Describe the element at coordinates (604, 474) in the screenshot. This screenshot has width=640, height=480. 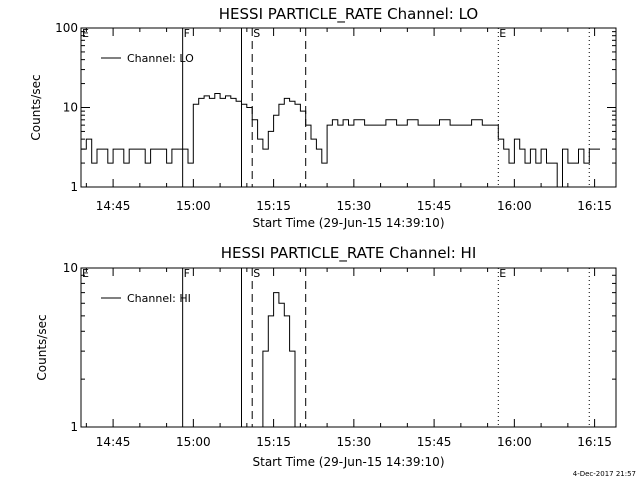
I see `plot-timestamp: 4-Dec-2017 21:57` at that location.